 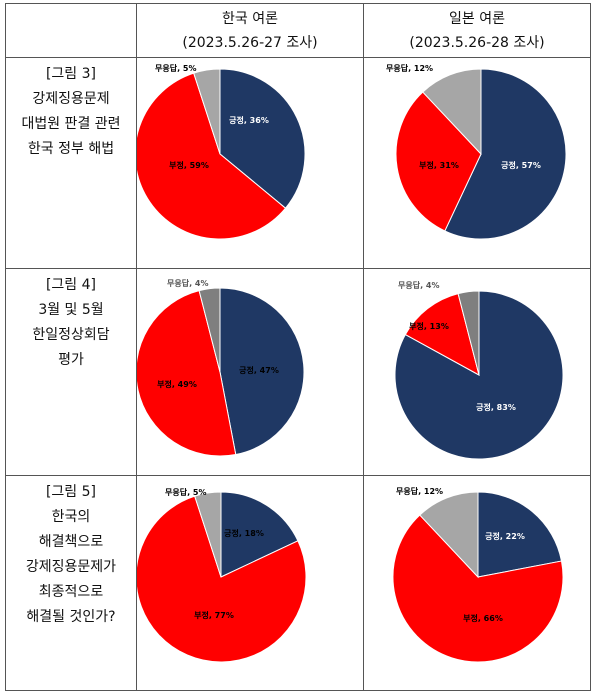 I want to click on japan-title: 일본 여론, so click(x=477, y=19).